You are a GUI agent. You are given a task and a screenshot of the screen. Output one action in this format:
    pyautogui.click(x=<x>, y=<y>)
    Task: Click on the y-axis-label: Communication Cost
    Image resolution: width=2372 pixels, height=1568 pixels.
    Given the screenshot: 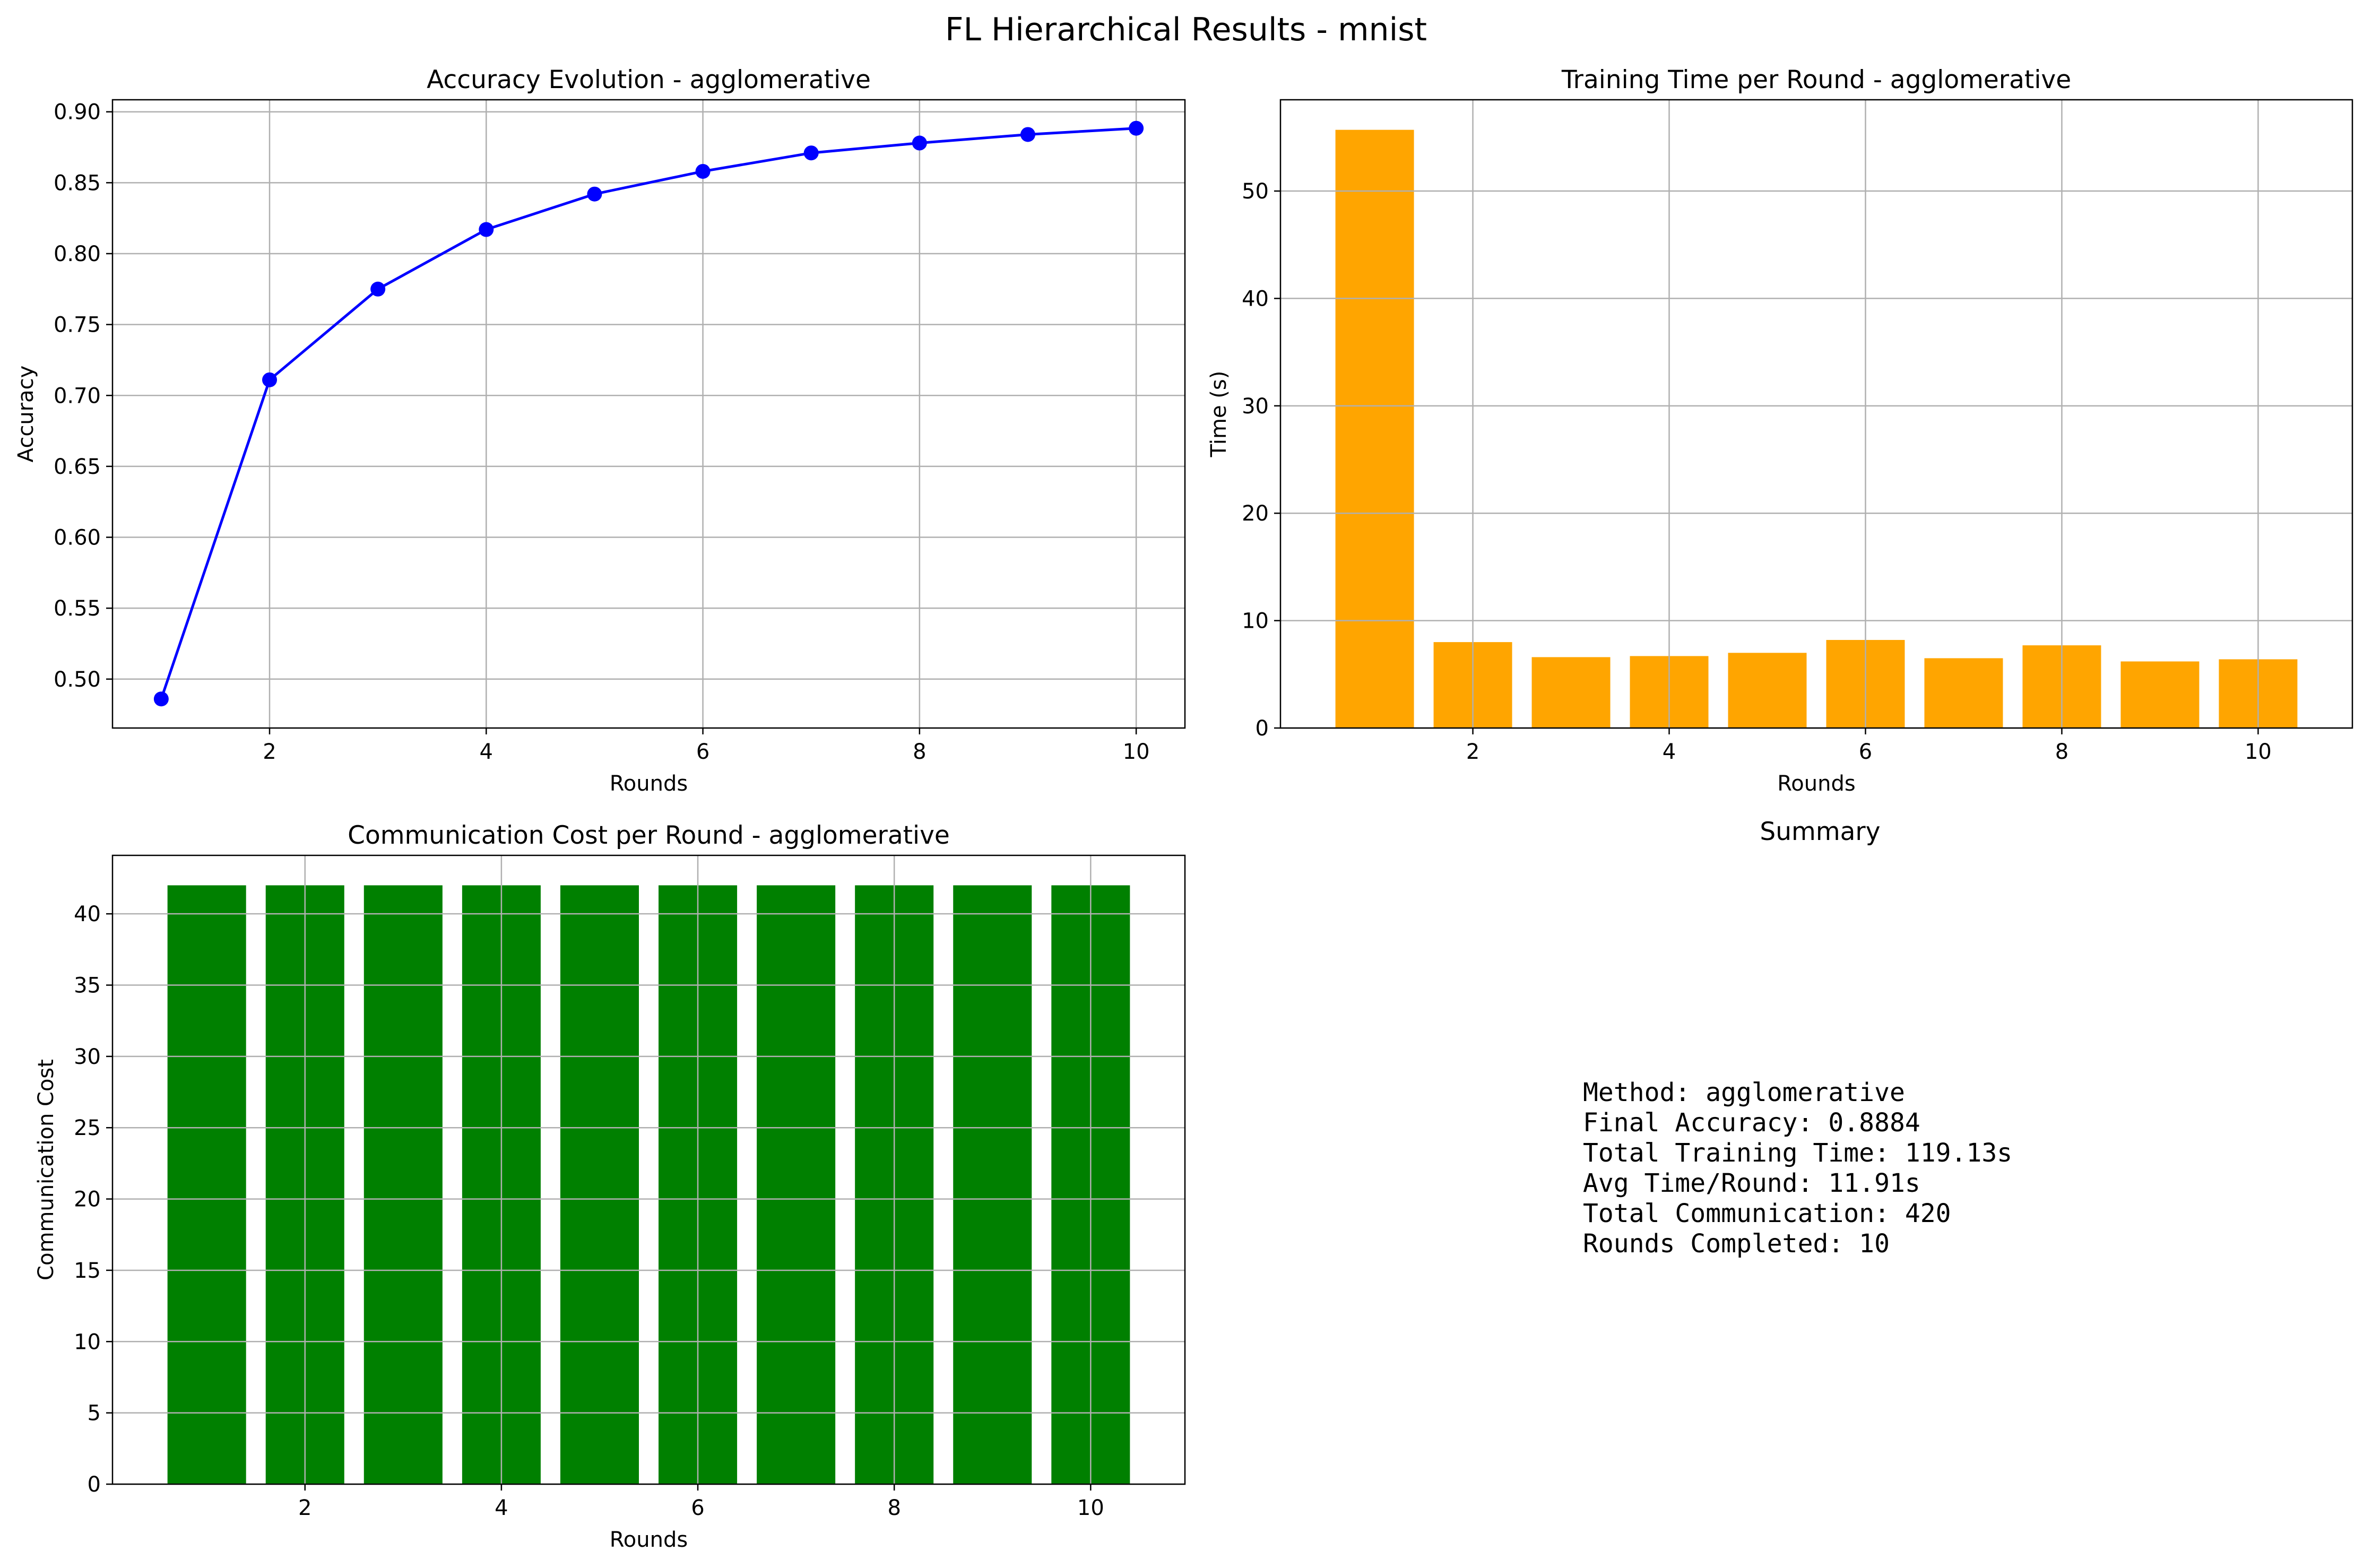 What is the action you would take?
    pyautogui.click(x=46, y=1169)
    